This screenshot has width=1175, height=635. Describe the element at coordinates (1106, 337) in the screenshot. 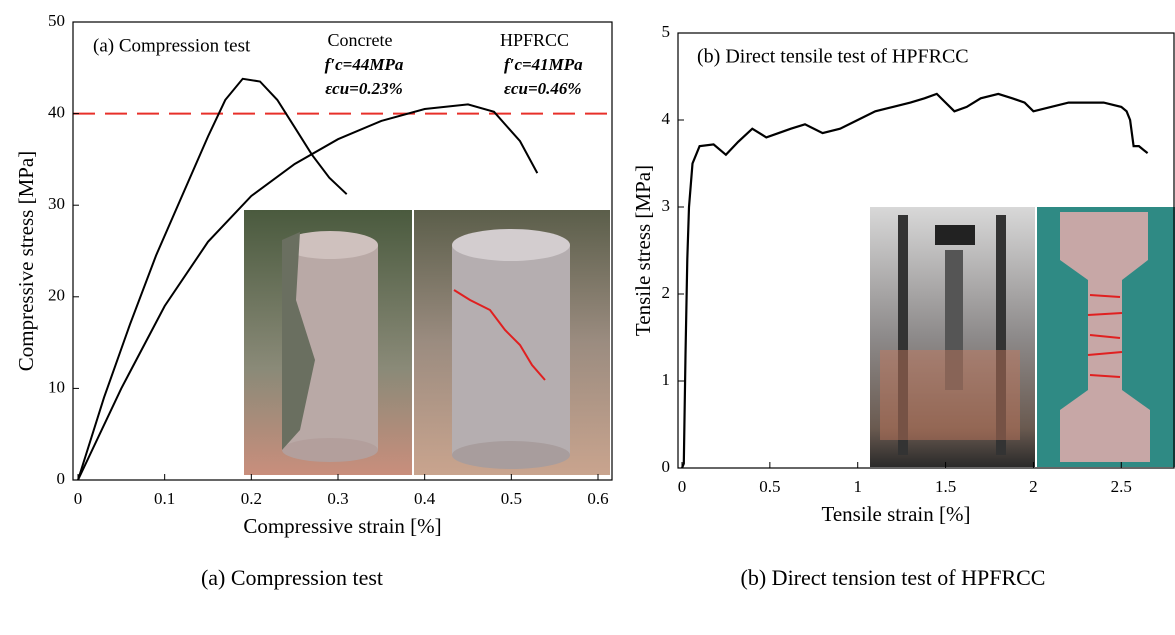

I see `photo-specimen` at that location.